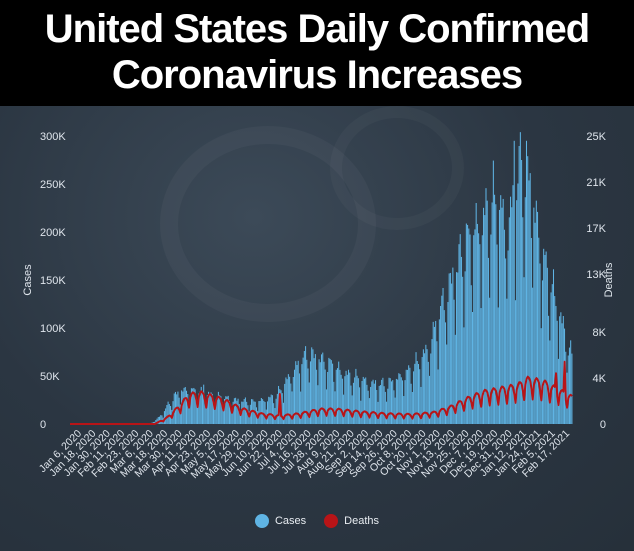 This screenshot has width=634, height=551. I want to click on y-tick-label: 50K, so click(50, 377).